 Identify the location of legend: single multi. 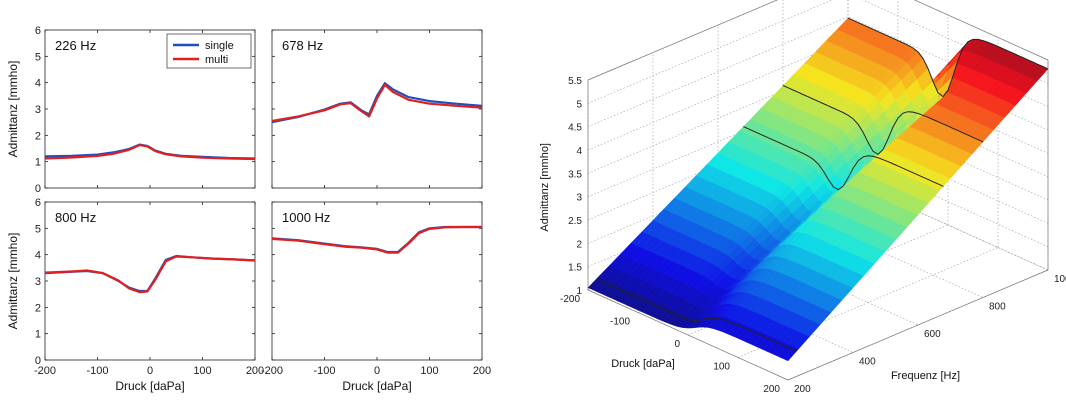
(209, 51).